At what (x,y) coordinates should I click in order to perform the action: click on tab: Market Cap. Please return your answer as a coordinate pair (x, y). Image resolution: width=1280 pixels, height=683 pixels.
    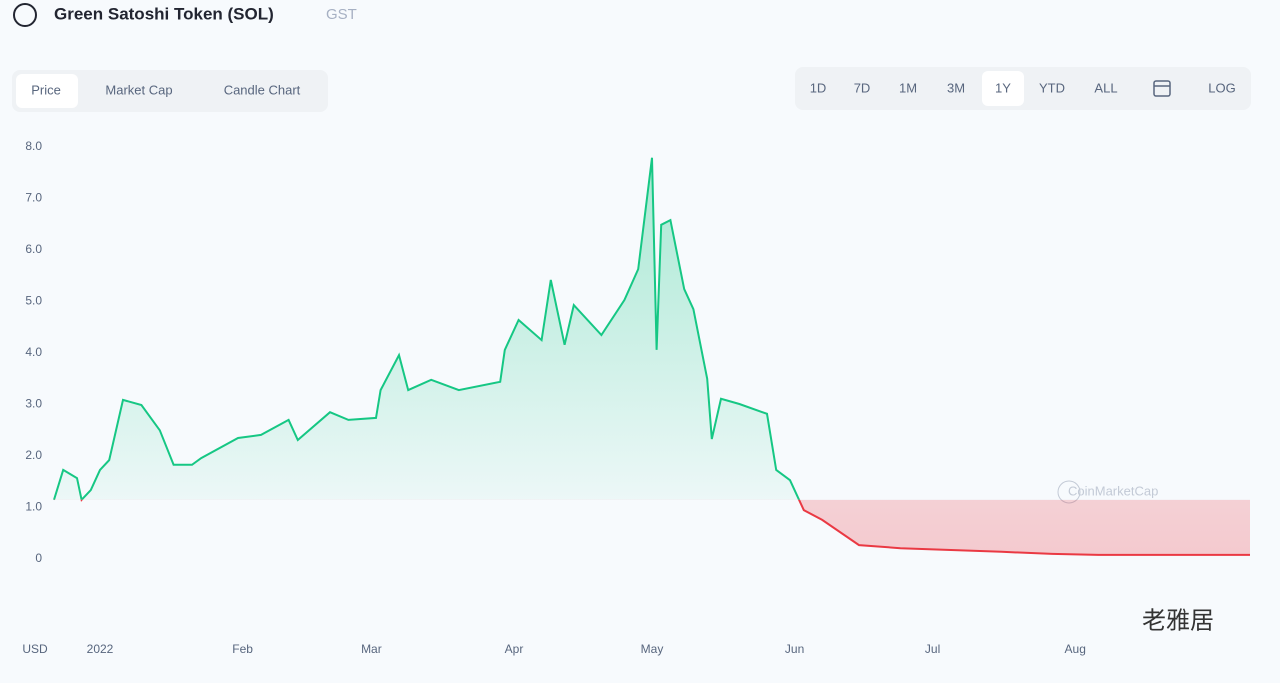
    Looking at the image, I should click on (138, 89).